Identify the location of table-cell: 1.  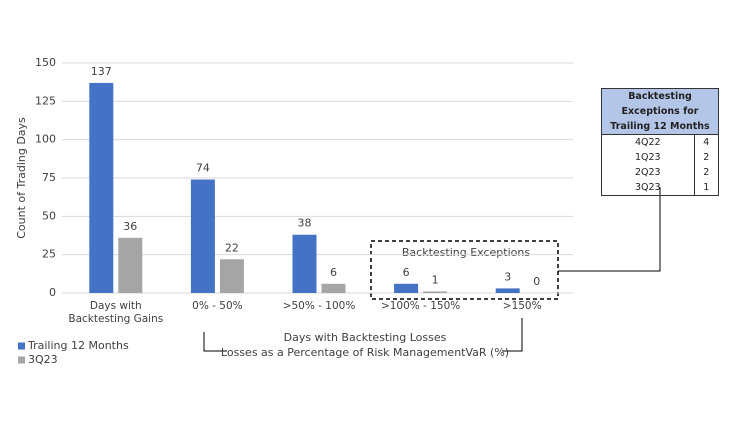
(706, 188).